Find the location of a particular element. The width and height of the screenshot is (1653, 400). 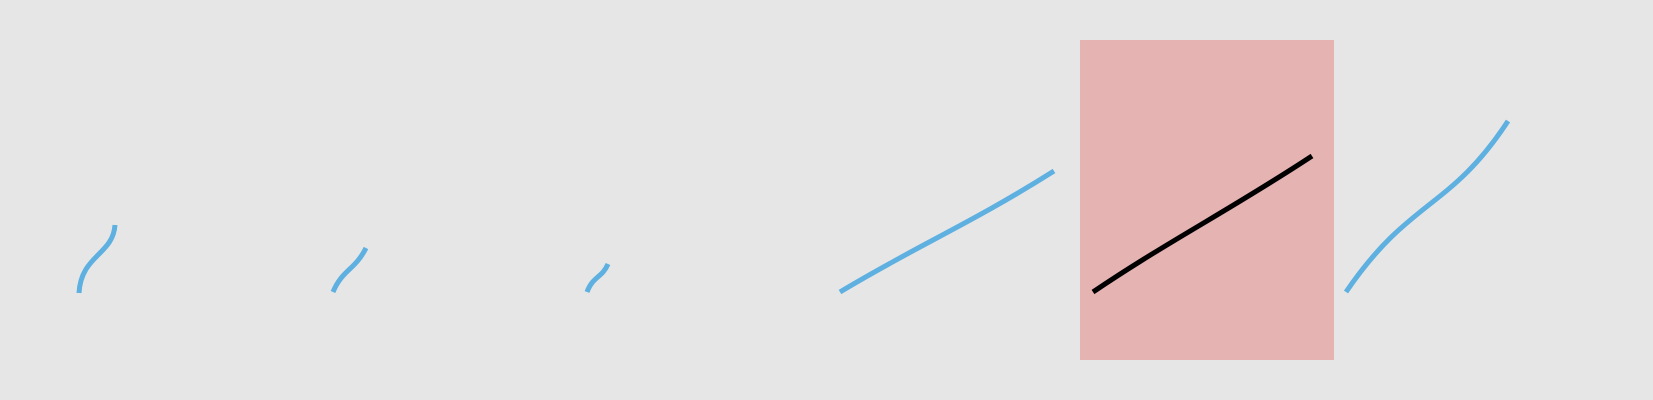

highlight-box is located at coordinates (1207, 200).